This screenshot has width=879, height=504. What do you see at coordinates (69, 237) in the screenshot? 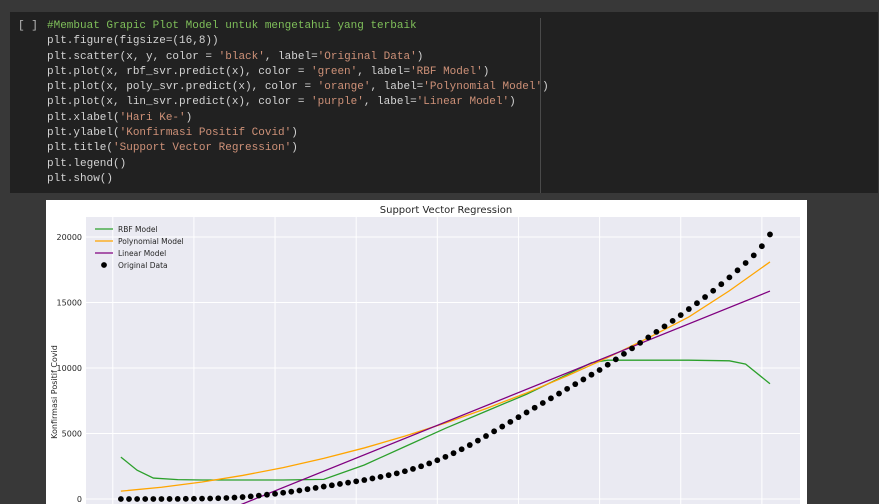
I see `y-tick-label: 20000` at bounding box center [69, 237].